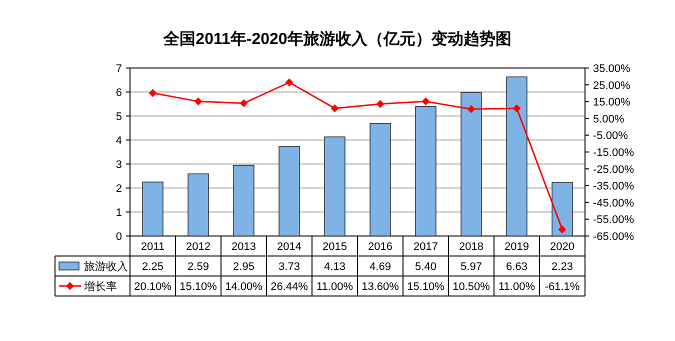  Describe the element at coordinates (243, 267) in the screenshot. I see `data-label: 2.95` at that location.